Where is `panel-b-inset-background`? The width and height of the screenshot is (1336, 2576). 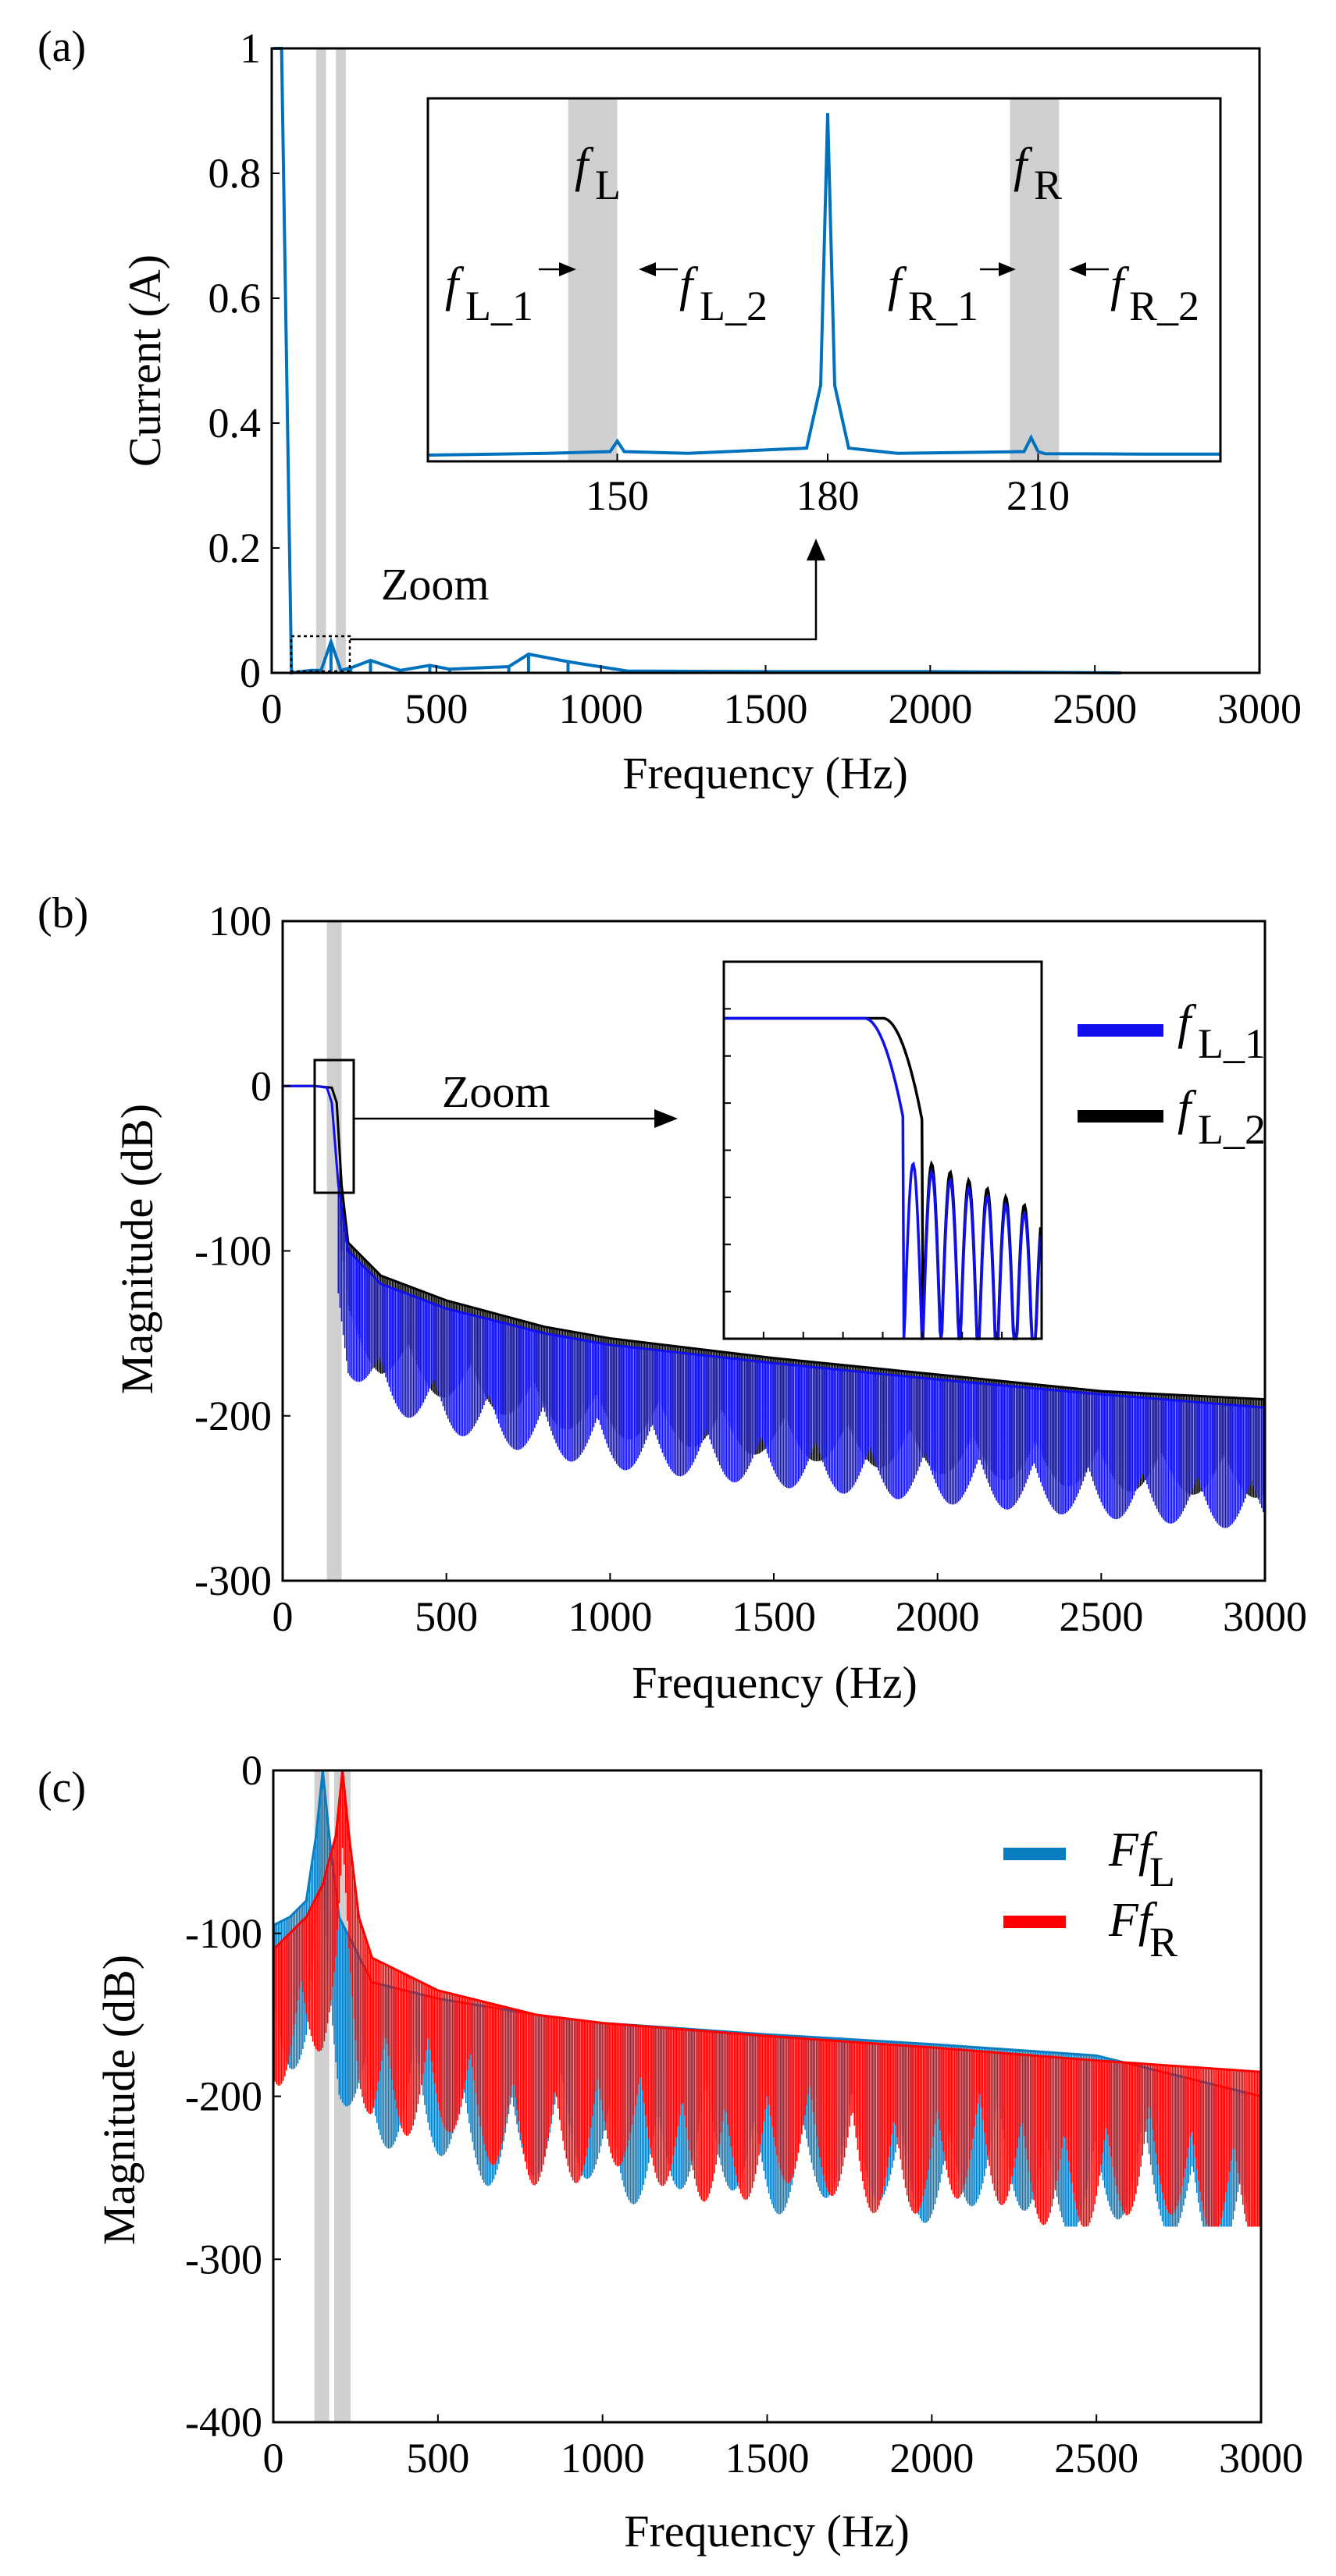
panel-b-inset-background is located at coordinates (883, 1150).